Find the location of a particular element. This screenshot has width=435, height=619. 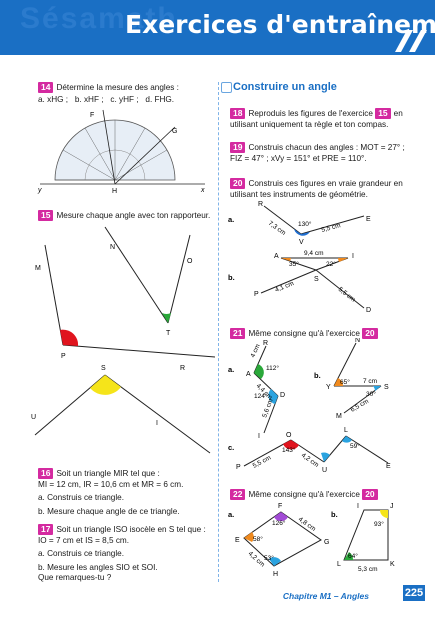

label-x: x is located at coordinates (202, 190).